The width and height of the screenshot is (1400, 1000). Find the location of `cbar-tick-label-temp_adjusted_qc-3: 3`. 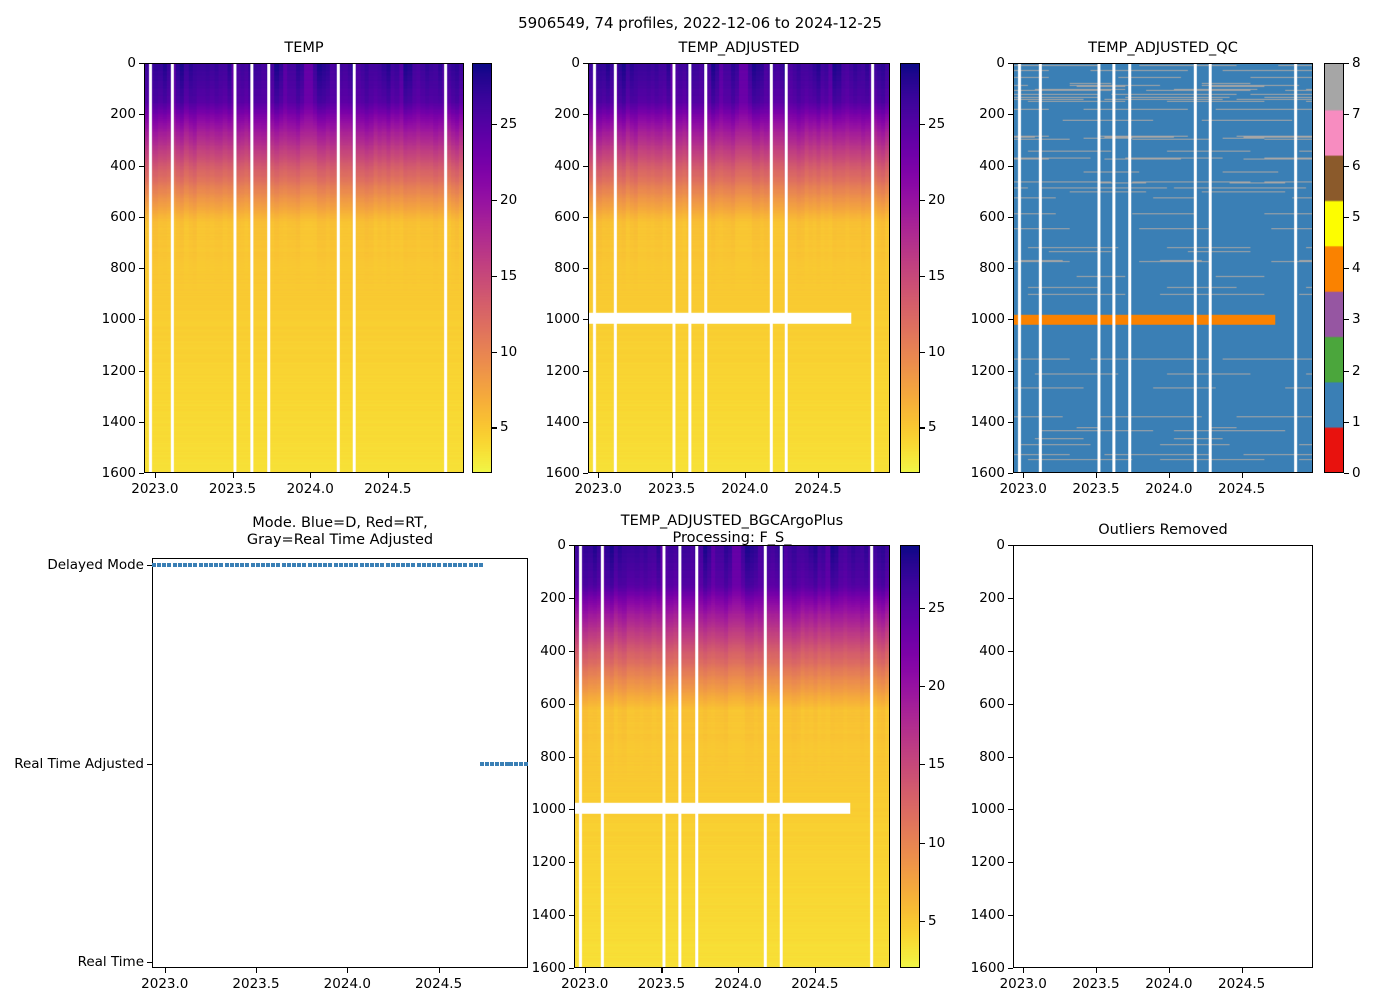

cbar-tick-label-temp_adjusted_qc-3: 3 is located at coordinates (1356, 319).